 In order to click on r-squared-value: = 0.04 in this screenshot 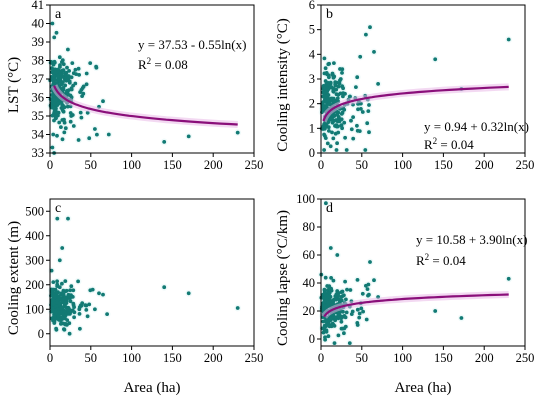, I will do `click(455, 144)`.